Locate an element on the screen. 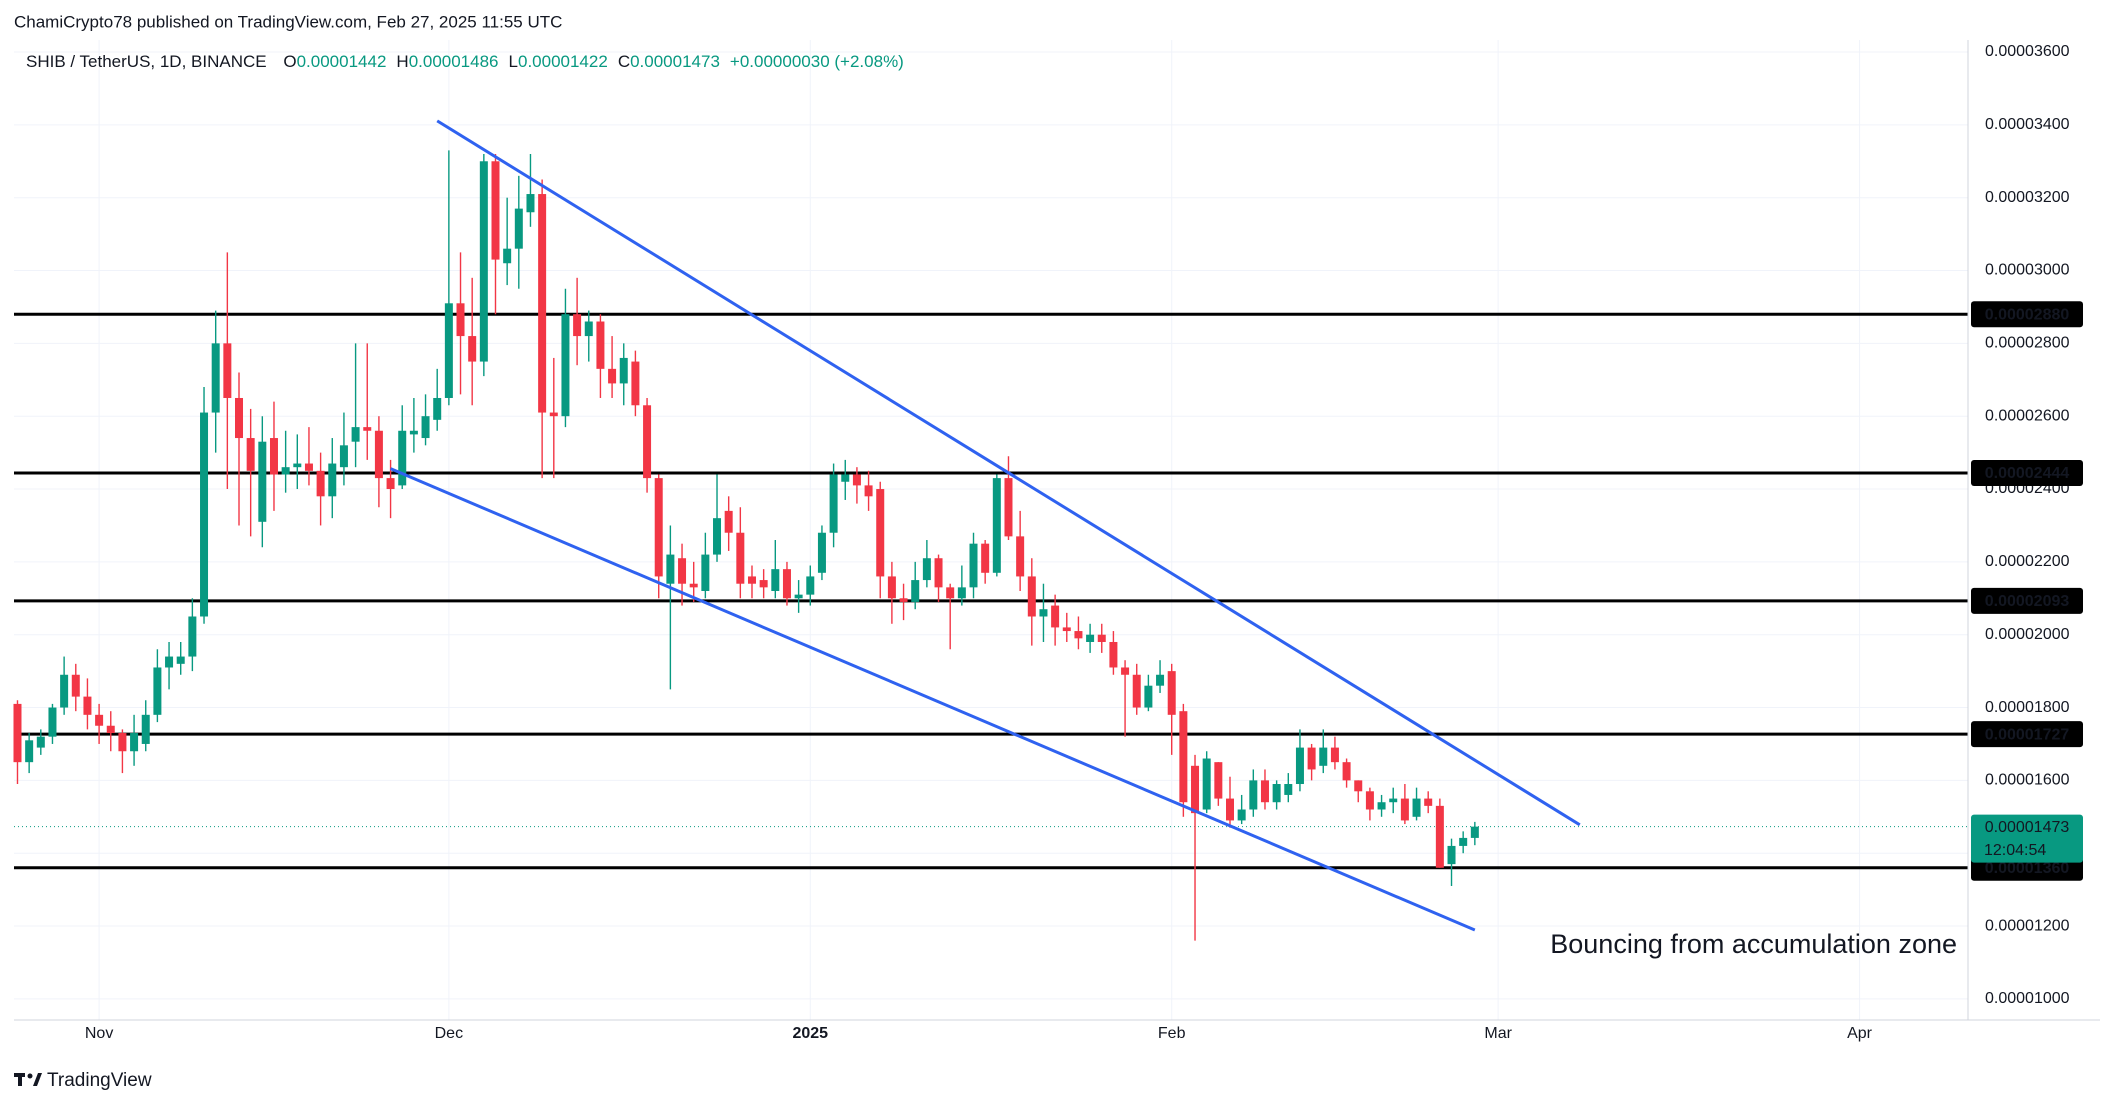 Image resolution: width=2114 pixels, height=1107 pixels. field-key: C is located at coordinates (624, 61).